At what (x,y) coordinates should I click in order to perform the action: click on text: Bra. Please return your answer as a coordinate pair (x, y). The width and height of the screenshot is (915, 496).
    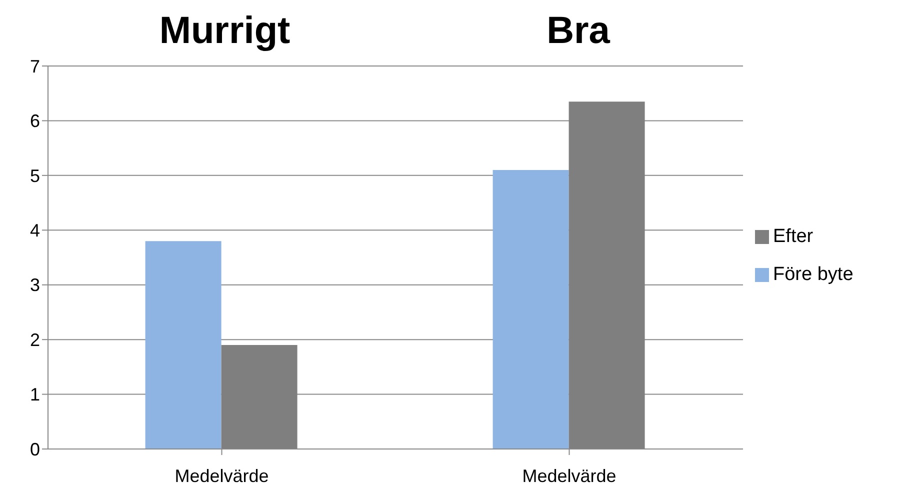
    Looking at the image, I should click on (579, 31).